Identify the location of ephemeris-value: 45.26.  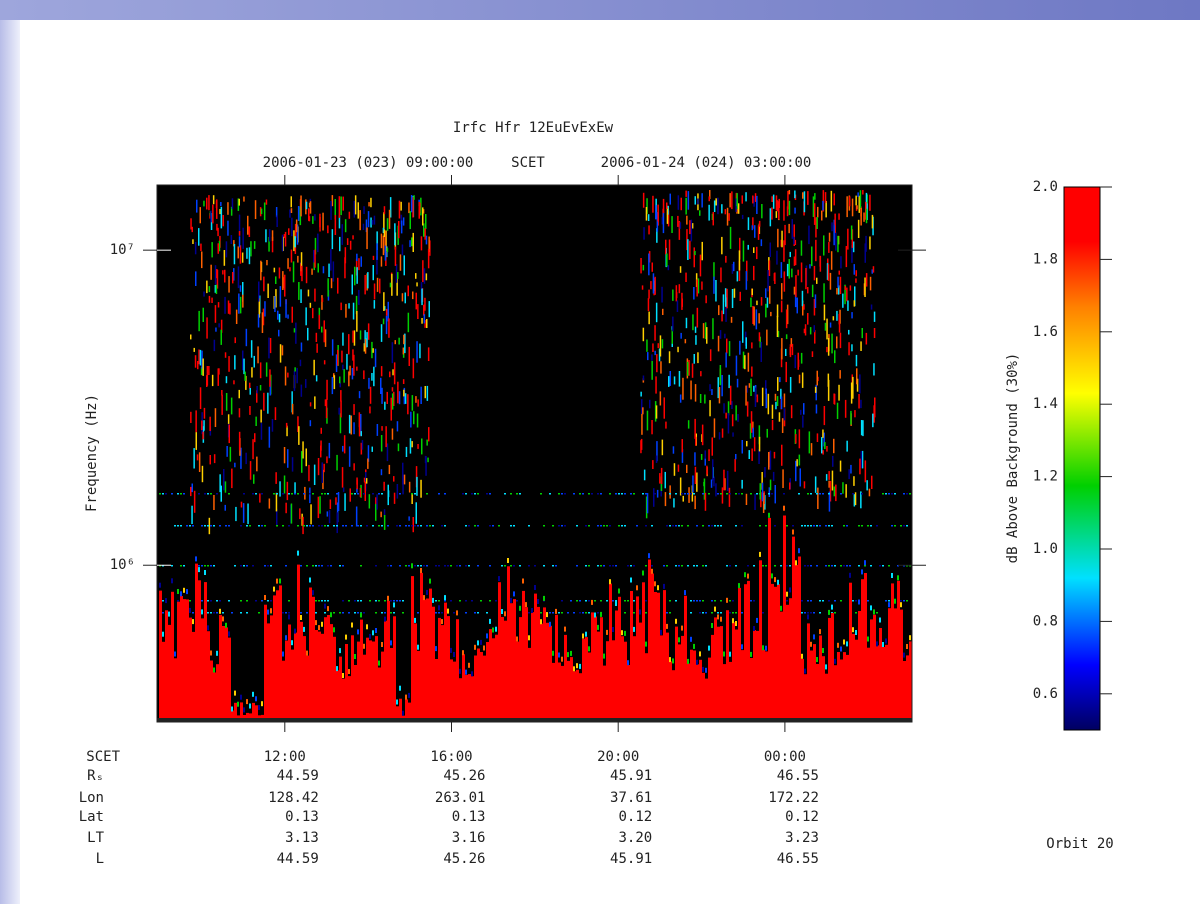
(464, 859).